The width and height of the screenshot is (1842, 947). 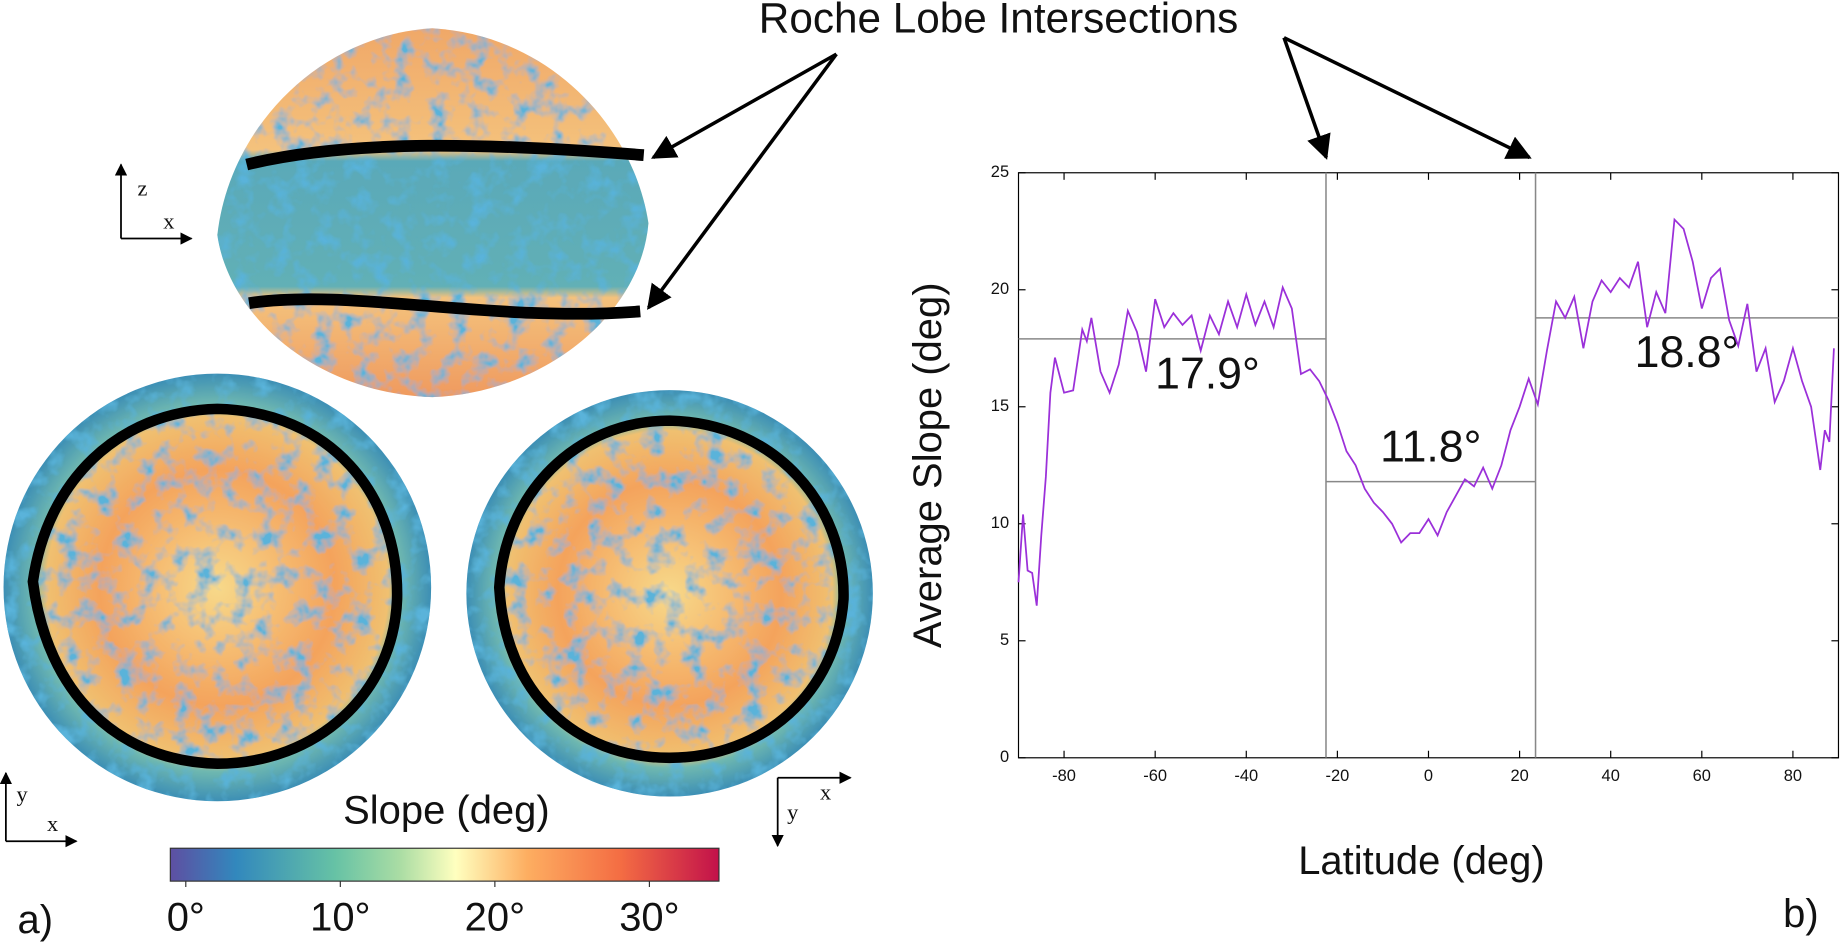 What do you see at coordinates (495, 917) in the screenshot?
I see `colorbar-tick-label: 20°` at bounding box center [495, 917].